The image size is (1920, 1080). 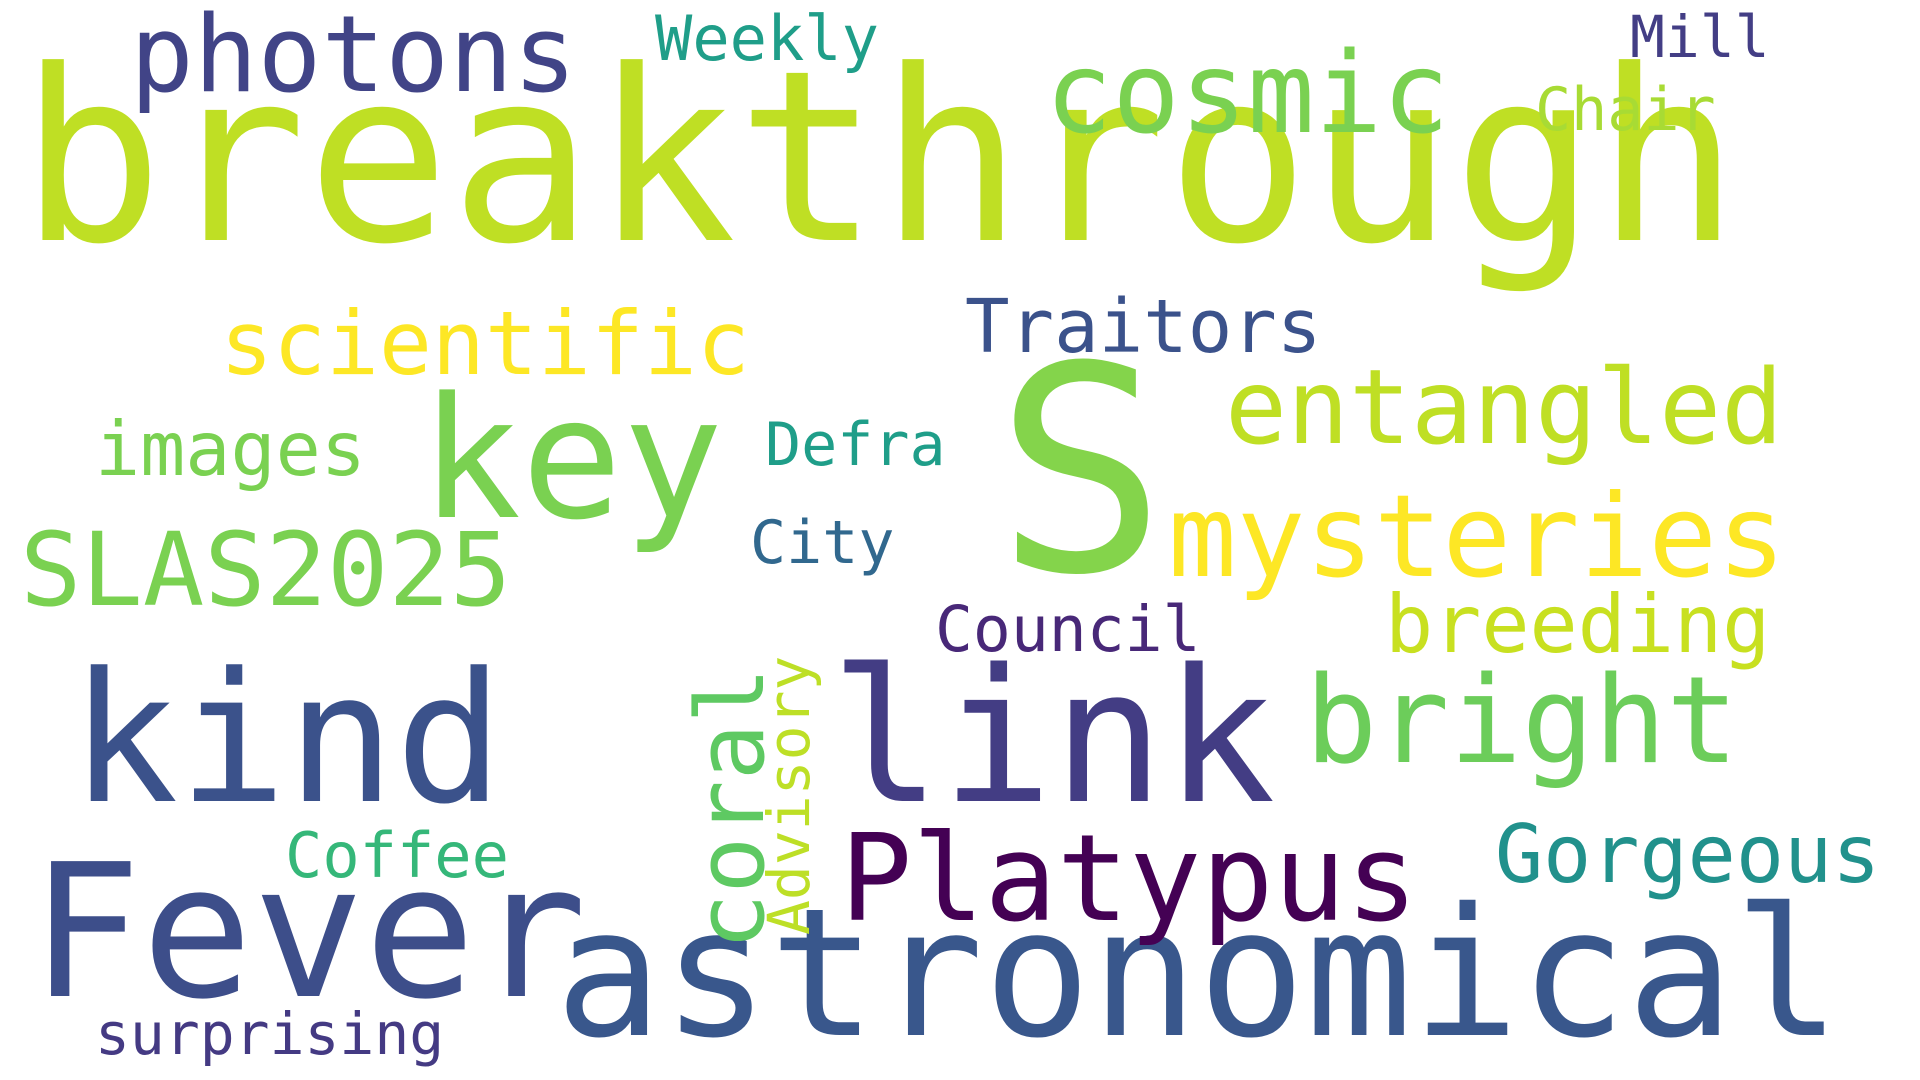 What do you see at coordinates (397, 855) in the screenshot?
I see `word-coffee: Coffee` at bounding box center [397, 855].